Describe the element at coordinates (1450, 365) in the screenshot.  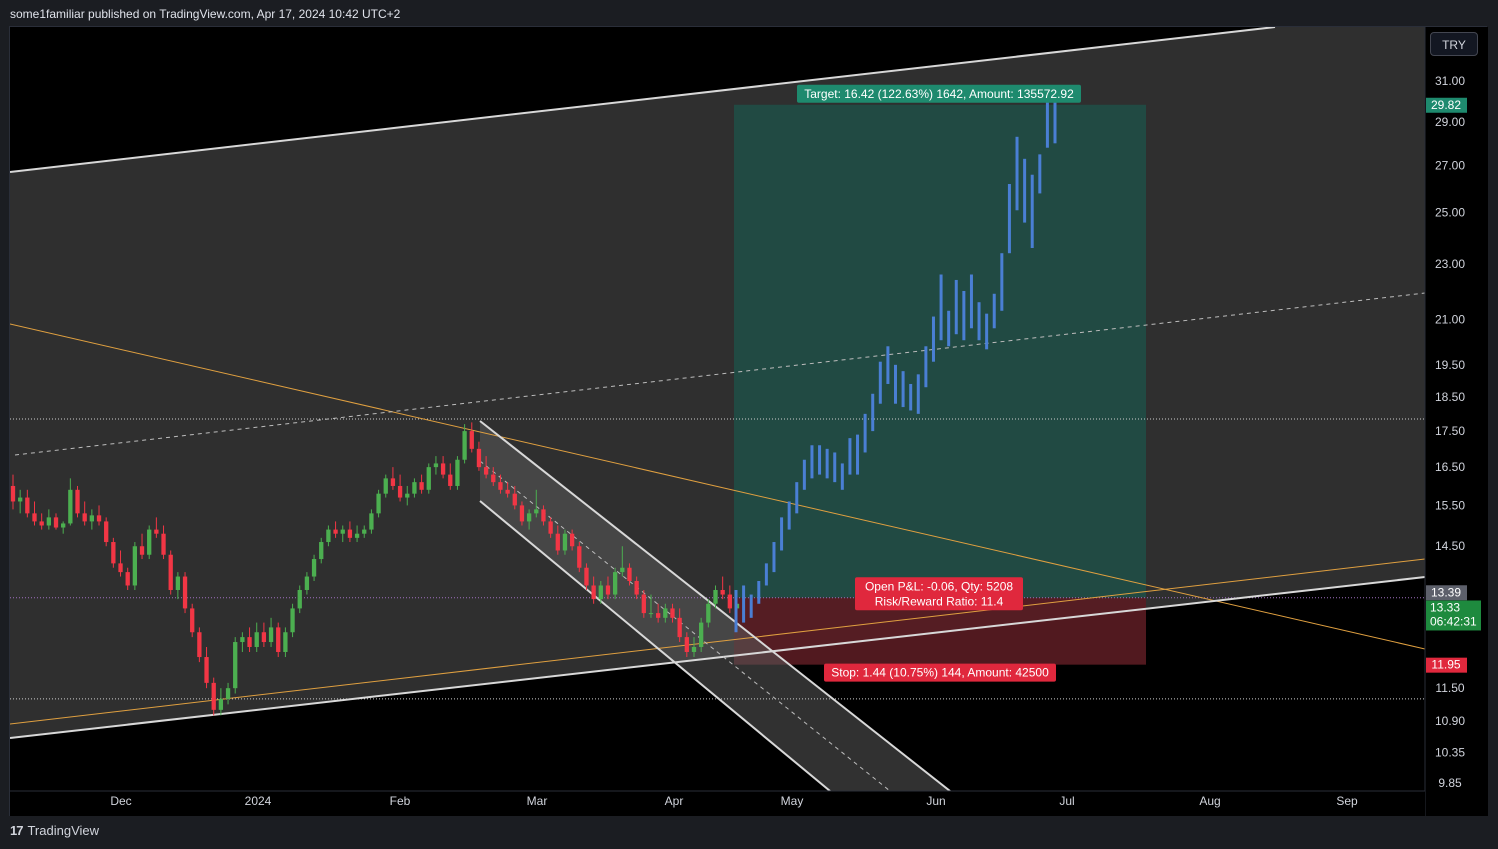
I see `y-tick-label: 19.50` at that location.